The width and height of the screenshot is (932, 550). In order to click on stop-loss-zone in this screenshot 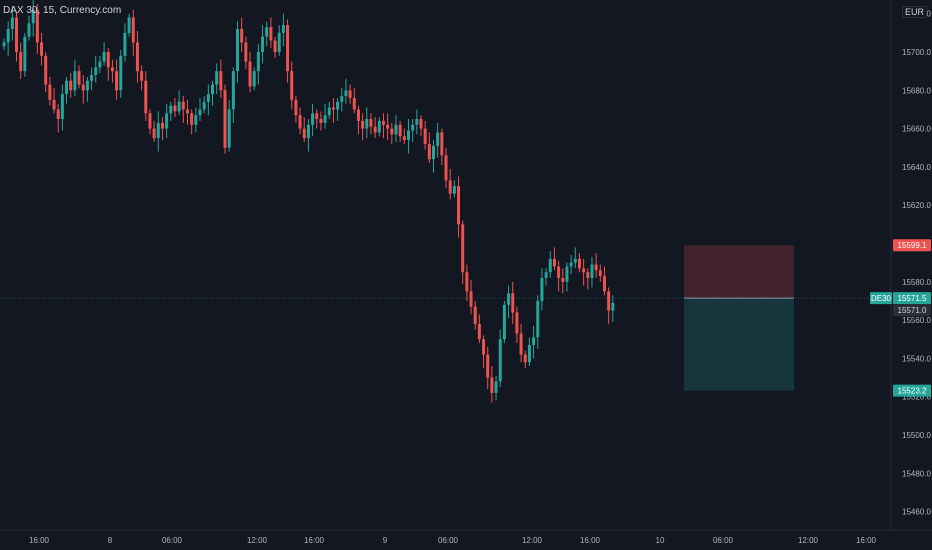, I will do `click(739, 271)`.